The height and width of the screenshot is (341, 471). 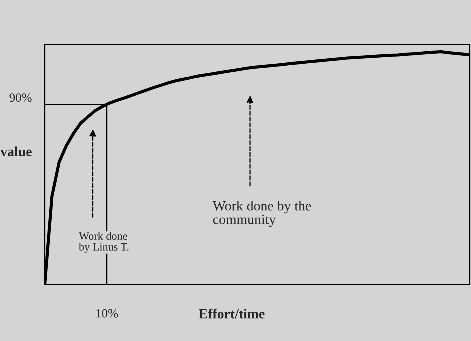 I want to click on y-axis-title: value, so click(x=16, y=151).